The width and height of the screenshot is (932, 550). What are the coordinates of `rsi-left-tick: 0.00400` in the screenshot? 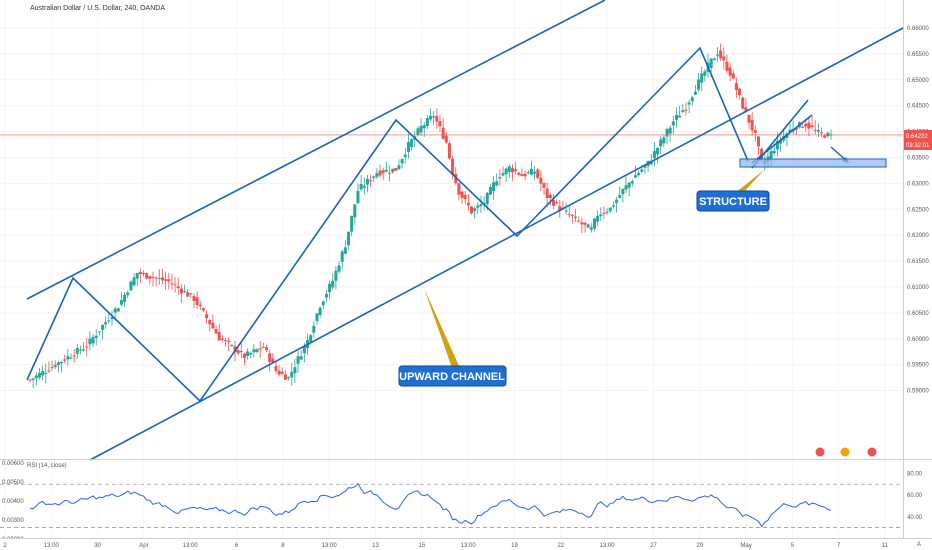 It's located at (13, 502).